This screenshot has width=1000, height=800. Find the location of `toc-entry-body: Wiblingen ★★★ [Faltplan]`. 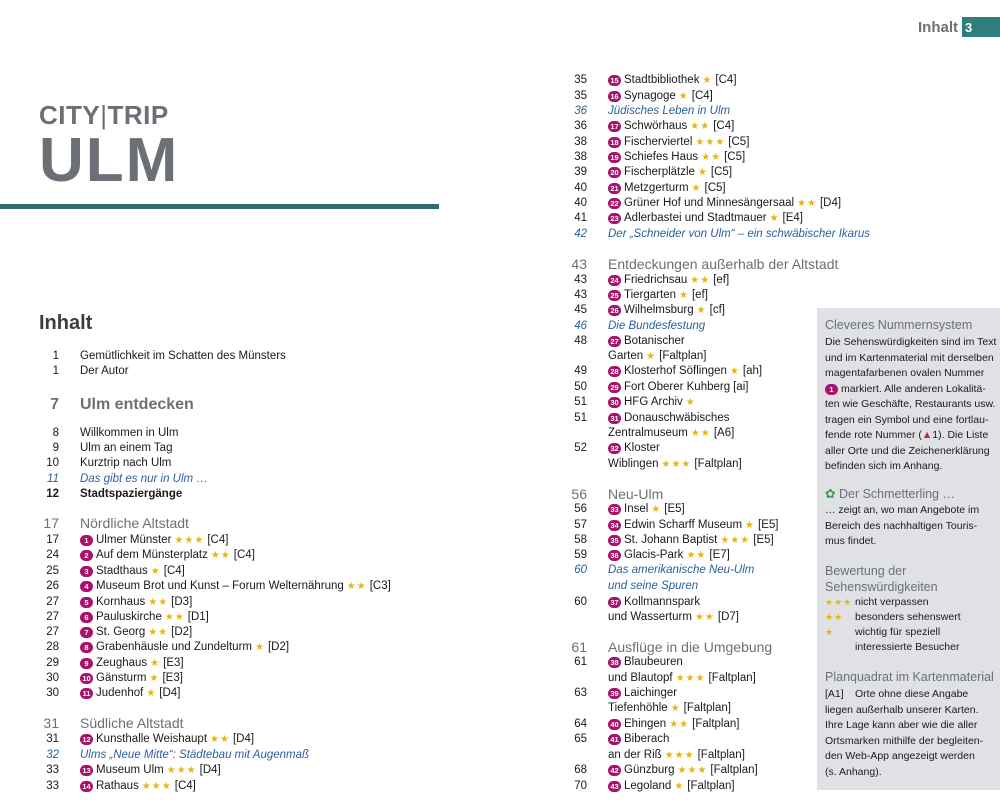

toc-entry-body: Wiblingen ★★★ [Faltplan] is located at coordinates (675, 464).